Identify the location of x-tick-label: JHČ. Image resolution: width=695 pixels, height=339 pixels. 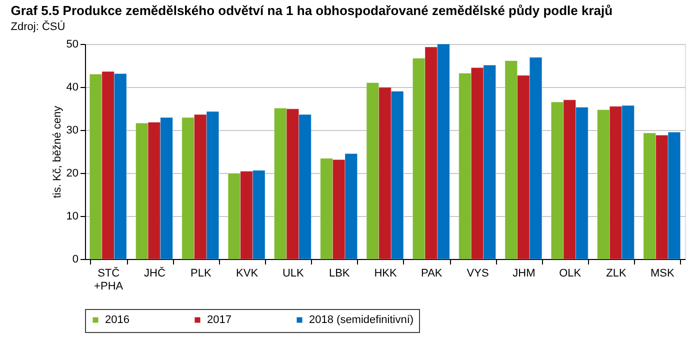
(155, 273).